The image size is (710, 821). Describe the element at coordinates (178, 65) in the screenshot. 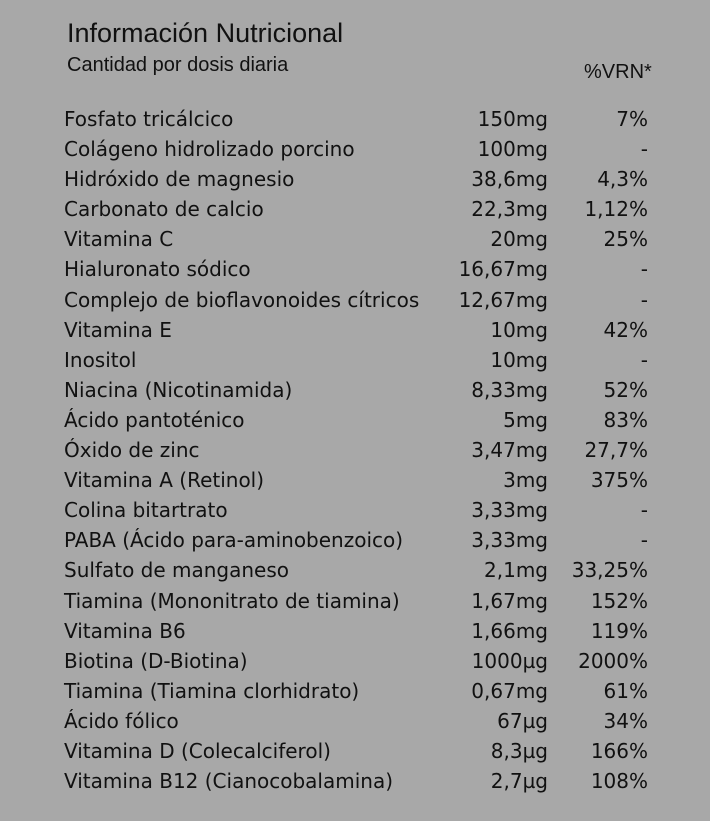

I see `subtitle: Cantidad por dosis diaria` at that location.